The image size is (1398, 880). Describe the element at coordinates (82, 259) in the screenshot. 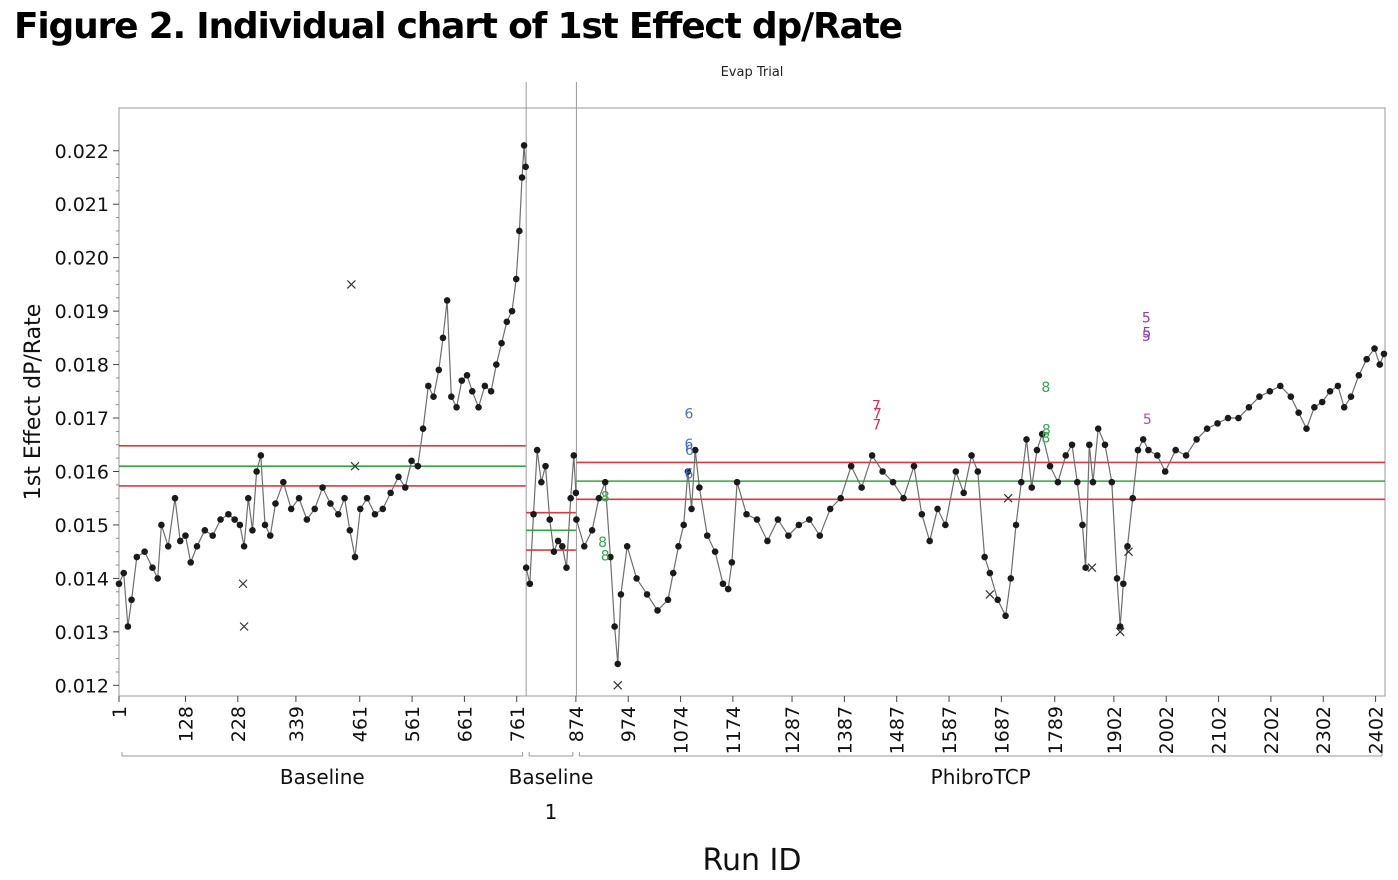

I see `y-tick-label: 0.020` at that location.